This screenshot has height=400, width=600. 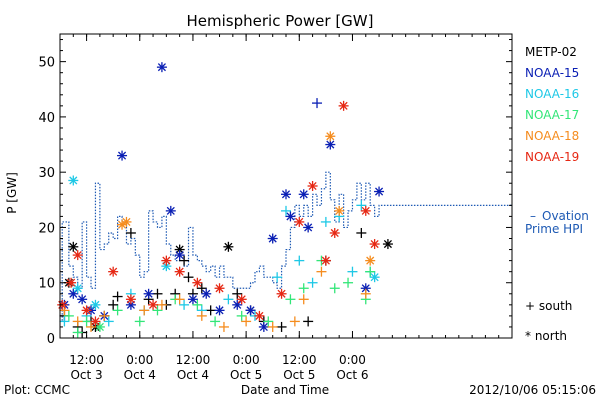 What do you see at coordinates (532, 390) in the screenshot?
I see `plot-timestamp: 2012/10/06 05:15:06` at bounding box center [532, 390].